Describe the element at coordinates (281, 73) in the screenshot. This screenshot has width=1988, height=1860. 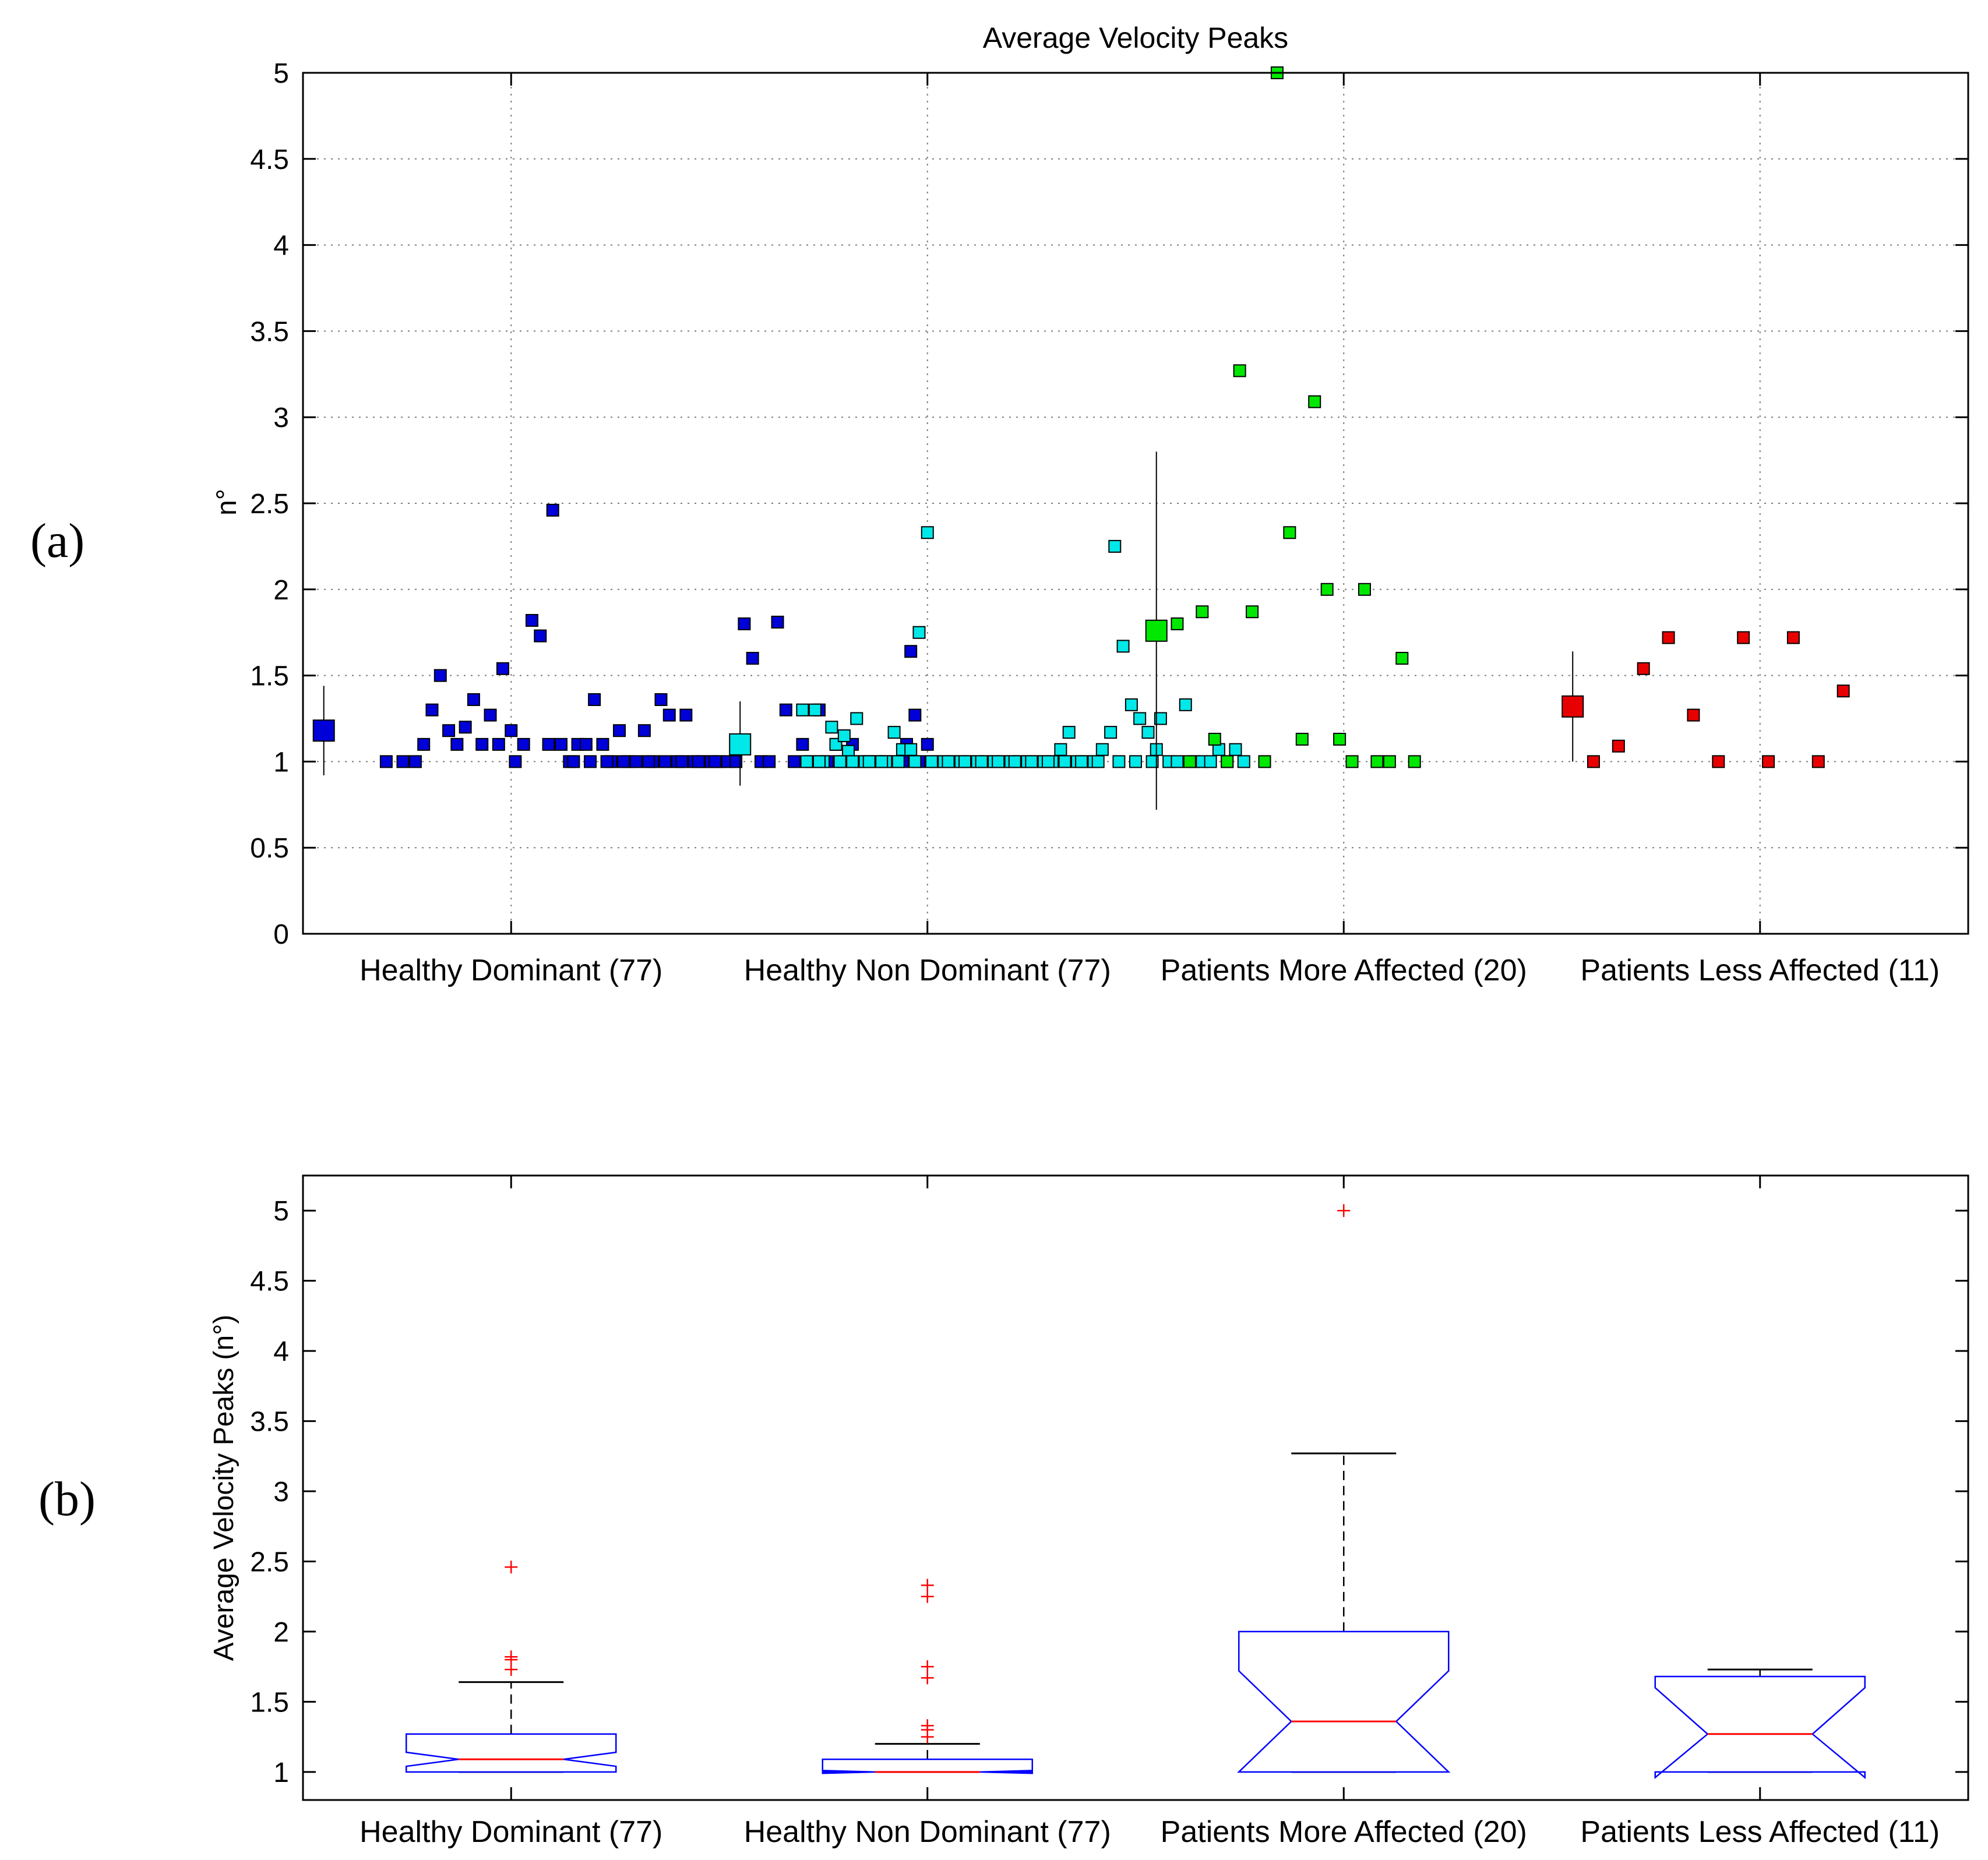
I see `panel-a-y-tick-label: 5` at that location.